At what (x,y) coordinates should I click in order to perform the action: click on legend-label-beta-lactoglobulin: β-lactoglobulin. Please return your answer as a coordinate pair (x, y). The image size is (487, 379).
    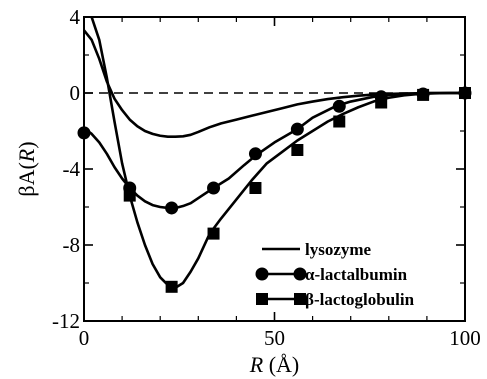
    Looking at the image, I should click on (360, 299).